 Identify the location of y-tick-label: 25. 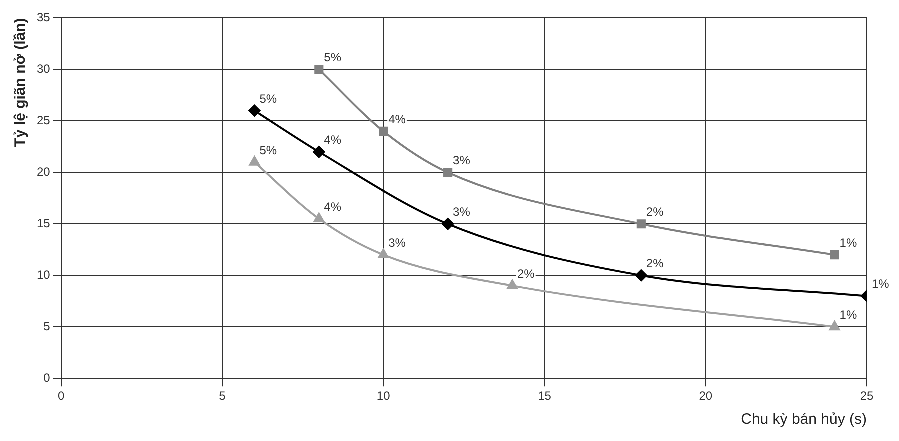
(43, 120).